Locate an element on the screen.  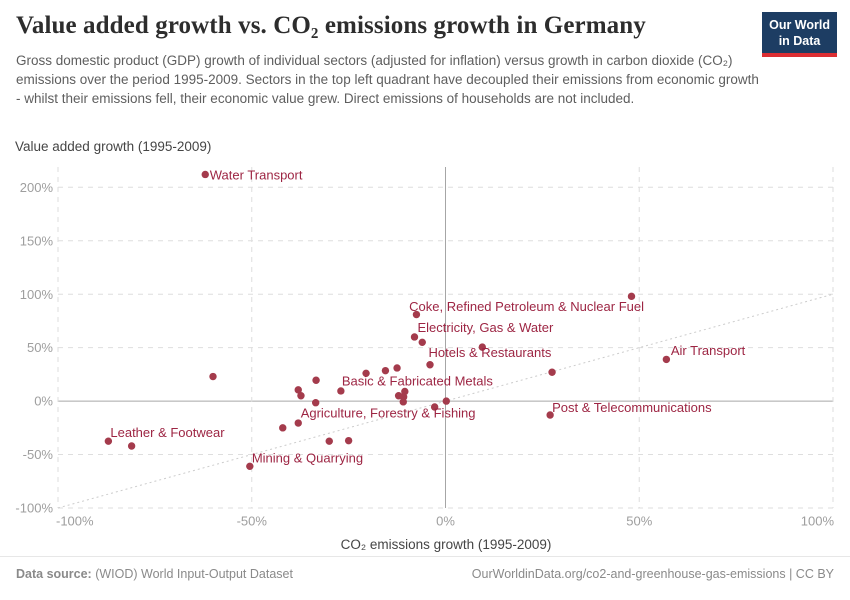
point-label: Mining & Quarrying is located at coordinates (307, 457).